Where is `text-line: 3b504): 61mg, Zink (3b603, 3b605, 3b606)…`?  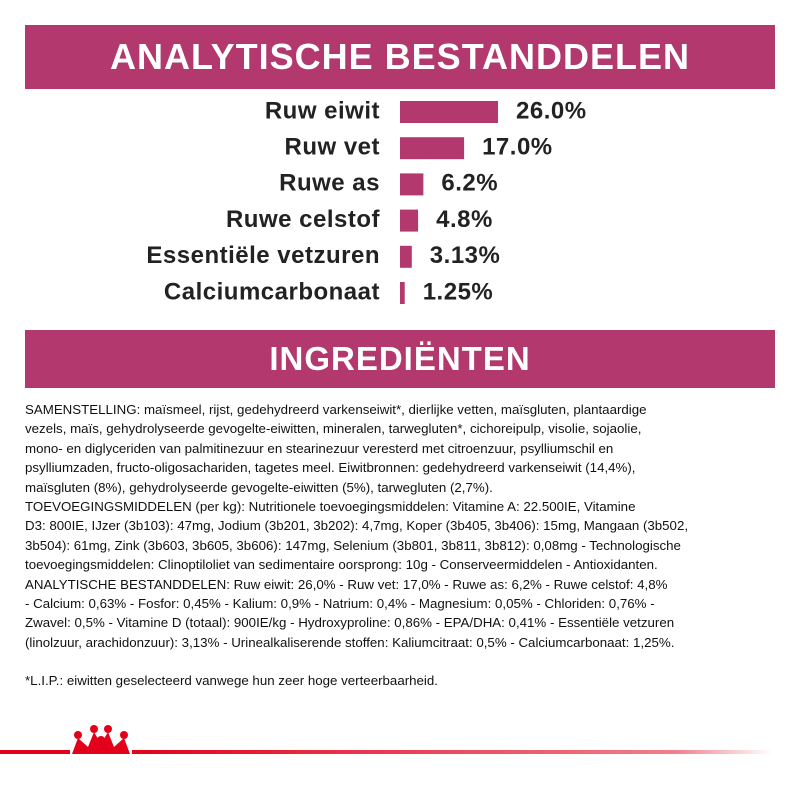 text-line: 3b504): 61mg, Zink (3b603, 3b605, 3b606)… is located at coordinates (353, 545).